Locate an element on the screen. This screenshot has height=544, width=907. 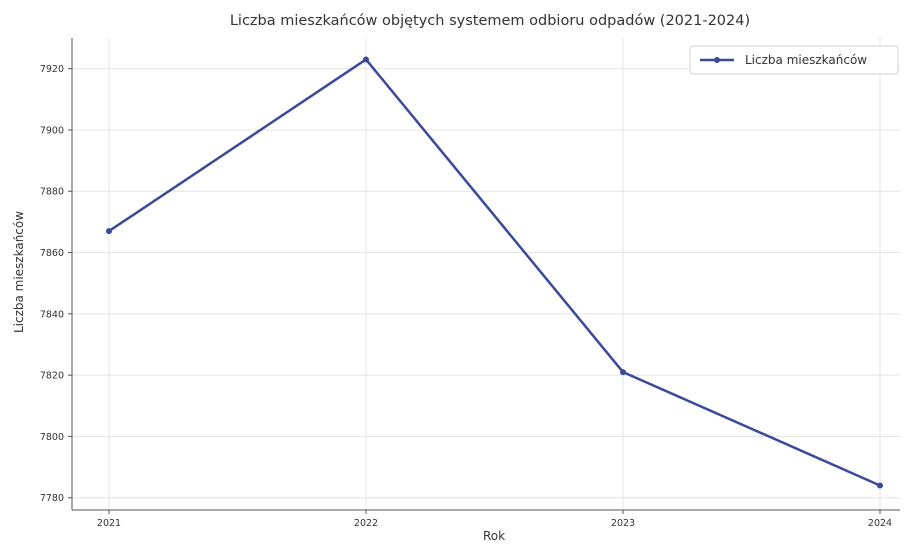
legend-label: Liczba mieszkańców is located at coordinates (806, 60).